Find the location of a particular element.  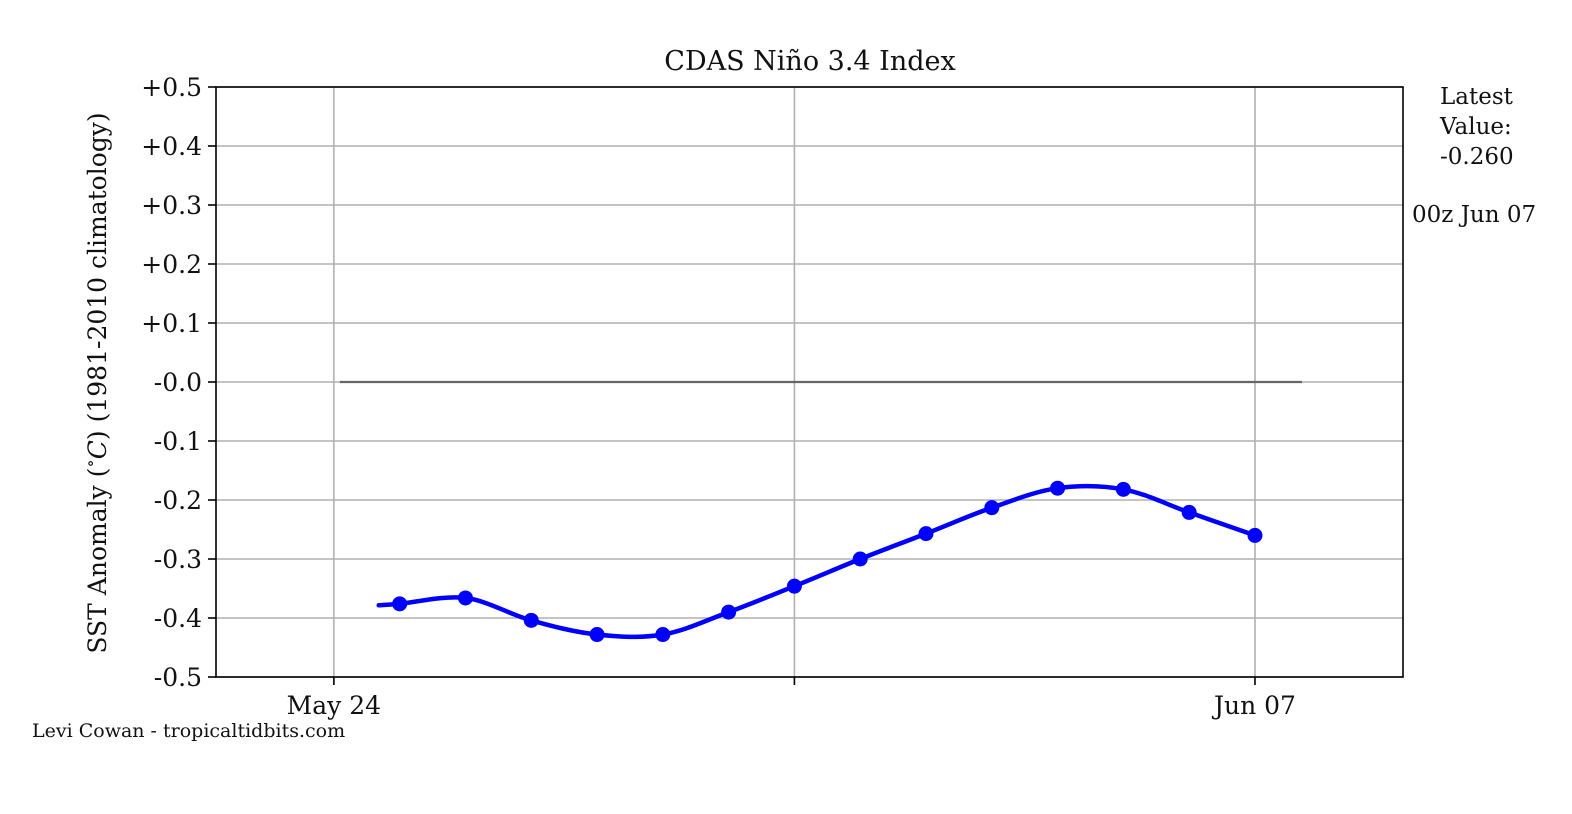

y-tick-label: -0.5 is located at coordinates (178, 677).